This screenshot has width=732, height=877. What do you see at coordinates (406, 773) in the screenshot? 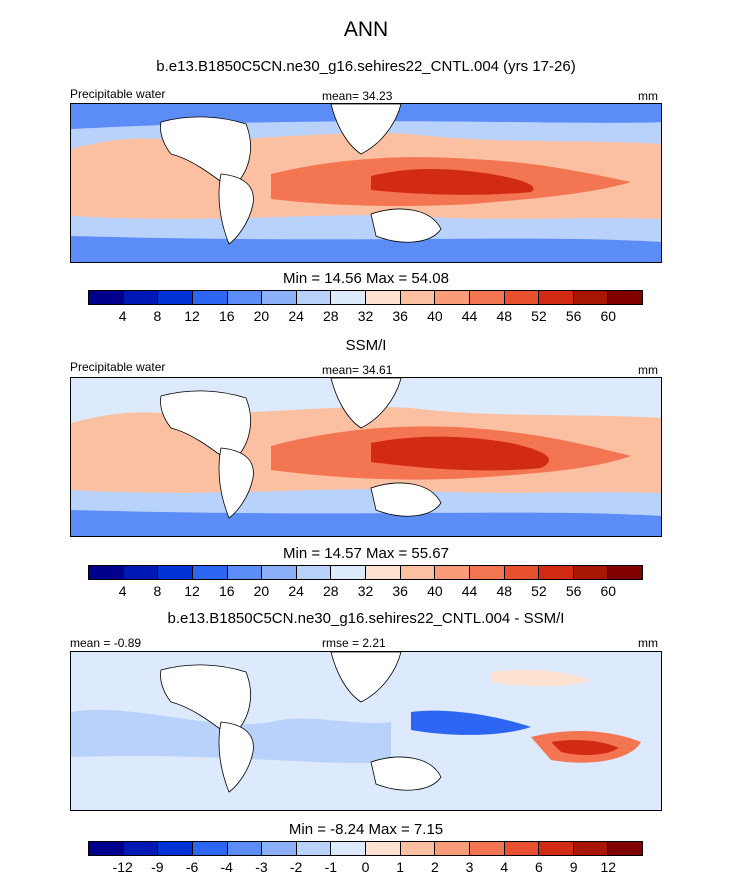
I see `diff-land-australia` at bounding box center [406, 773].